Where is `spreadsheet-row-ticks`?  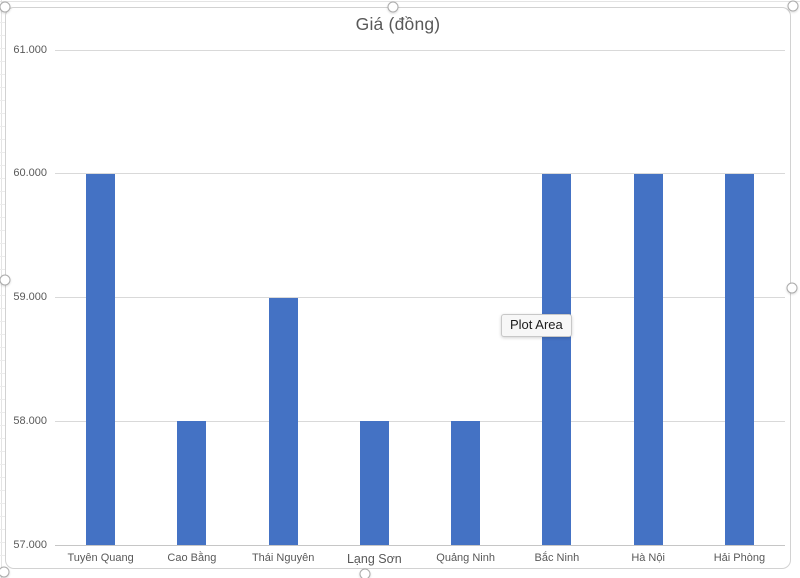 spreadsheet-row-ticks is located at coordinates (2, 290).